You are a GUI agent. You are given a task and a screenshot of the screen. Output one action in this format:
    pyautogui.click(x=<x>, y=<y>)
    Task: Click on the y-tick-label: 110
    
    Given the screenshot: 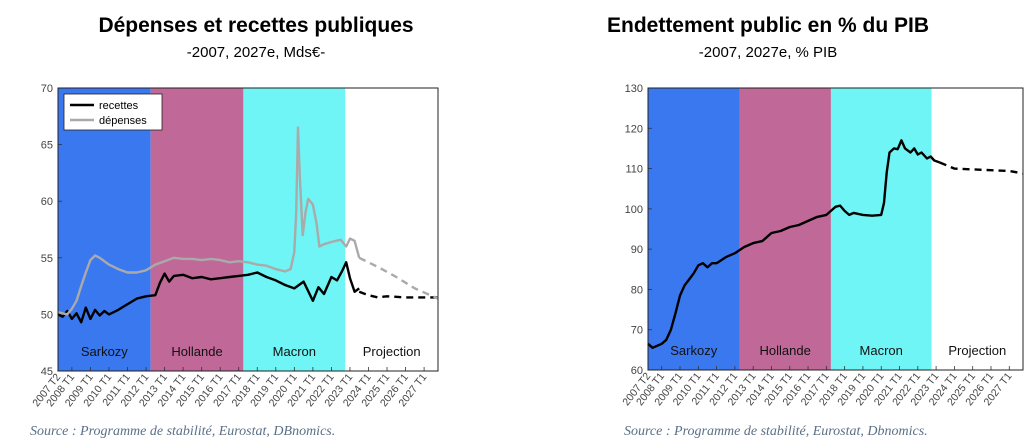 What is the action you would take?
    pyautogui.click(x=634, y=170)
    